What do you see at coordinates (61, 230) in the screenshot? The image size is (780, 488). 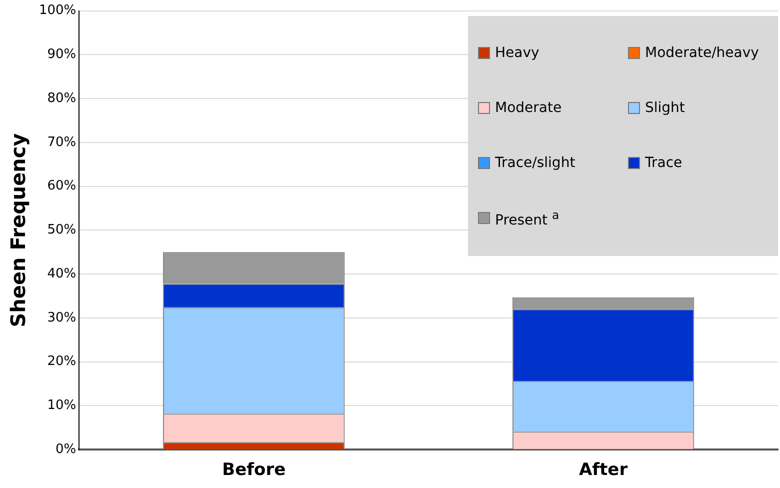 I see `y-tick-label: 50%` at bounding box center [61, 230].